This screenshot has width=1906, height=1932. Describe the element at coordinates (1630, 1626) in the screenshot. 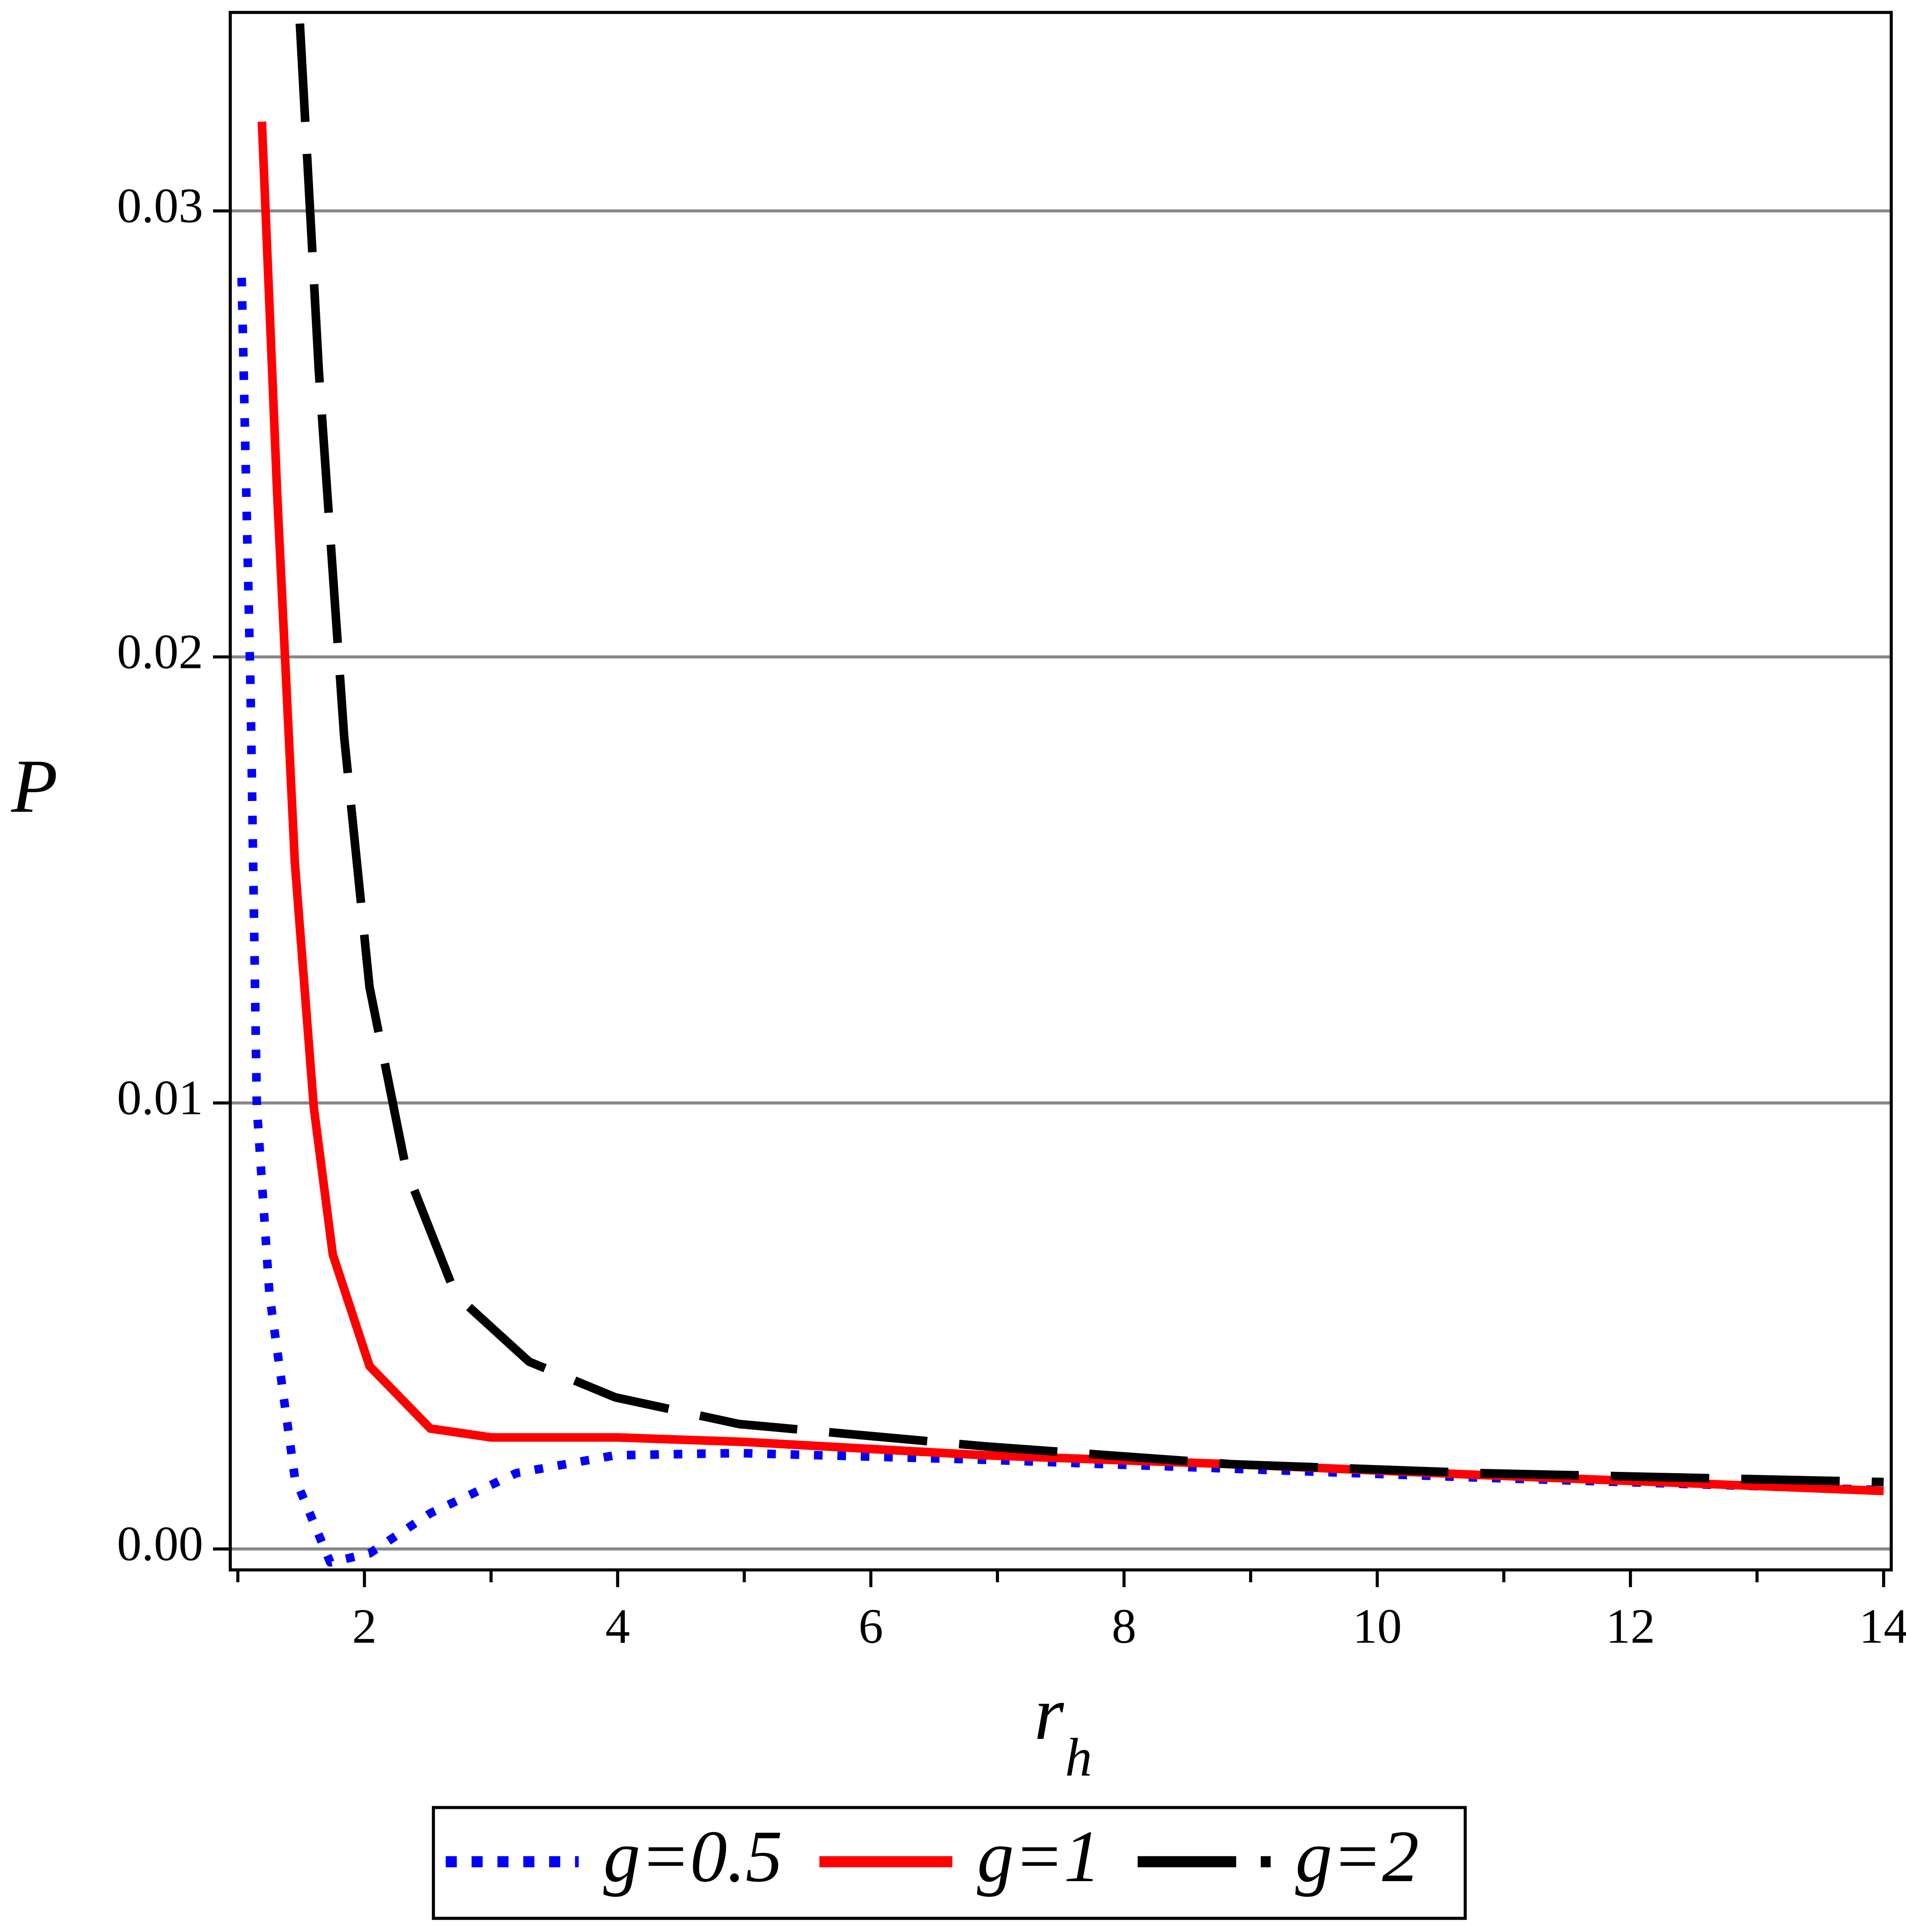

I see `x-tick-label: 12` at that location.